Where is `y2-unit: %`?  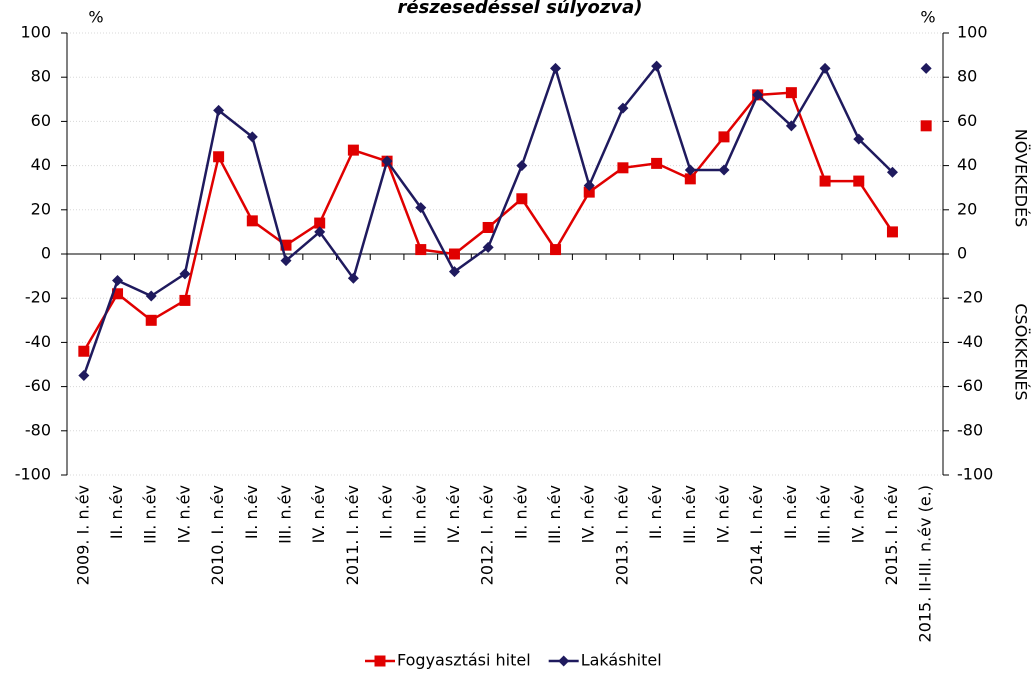
y2-unit: % is located at coordinates (927, 17).